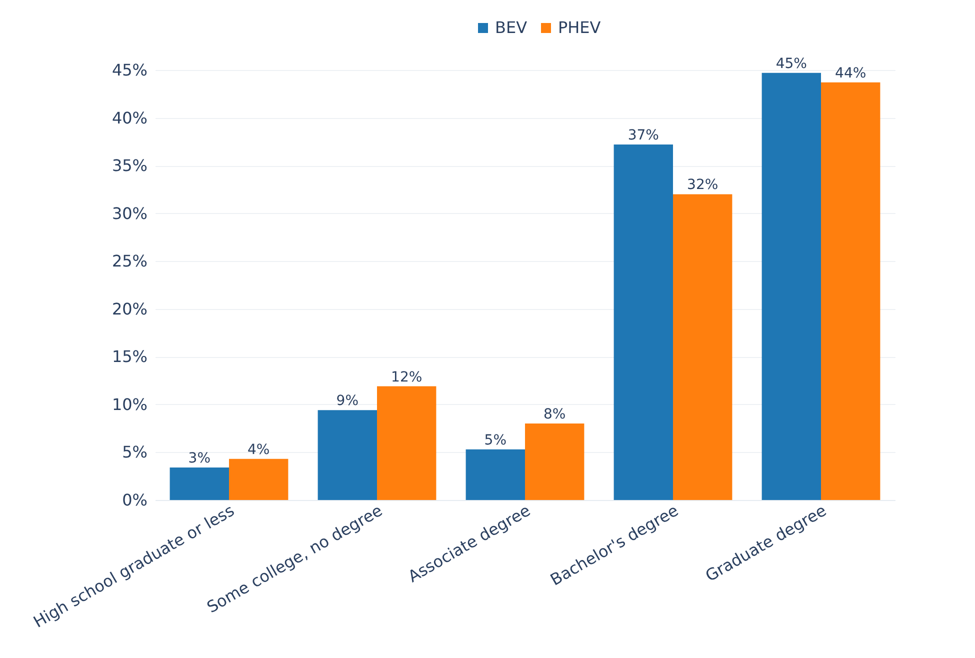 The width and height of the screenshot is (975, 658). Describe the element at coordinates (130, 213) in the screenshot. I see `y-tick-label: 30%` at that location.